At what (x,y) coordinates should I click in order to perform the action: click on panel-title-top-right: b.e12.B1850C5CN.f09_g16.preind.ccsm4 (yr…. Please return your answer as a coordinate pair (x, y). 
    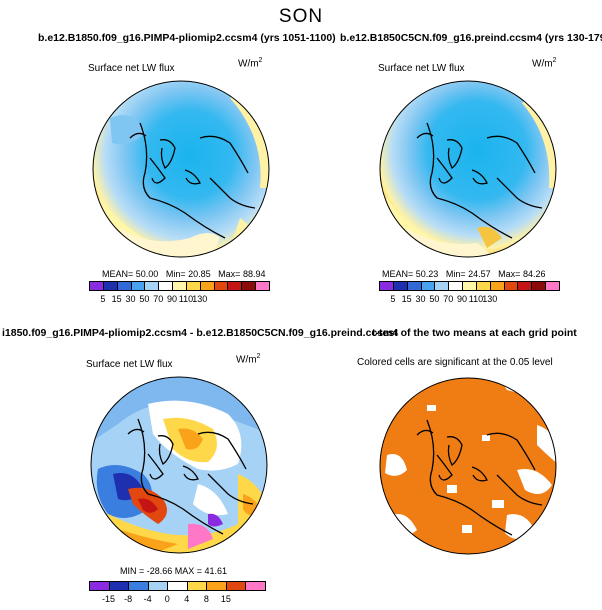
    Looking at the image, I should click on (471, 38).